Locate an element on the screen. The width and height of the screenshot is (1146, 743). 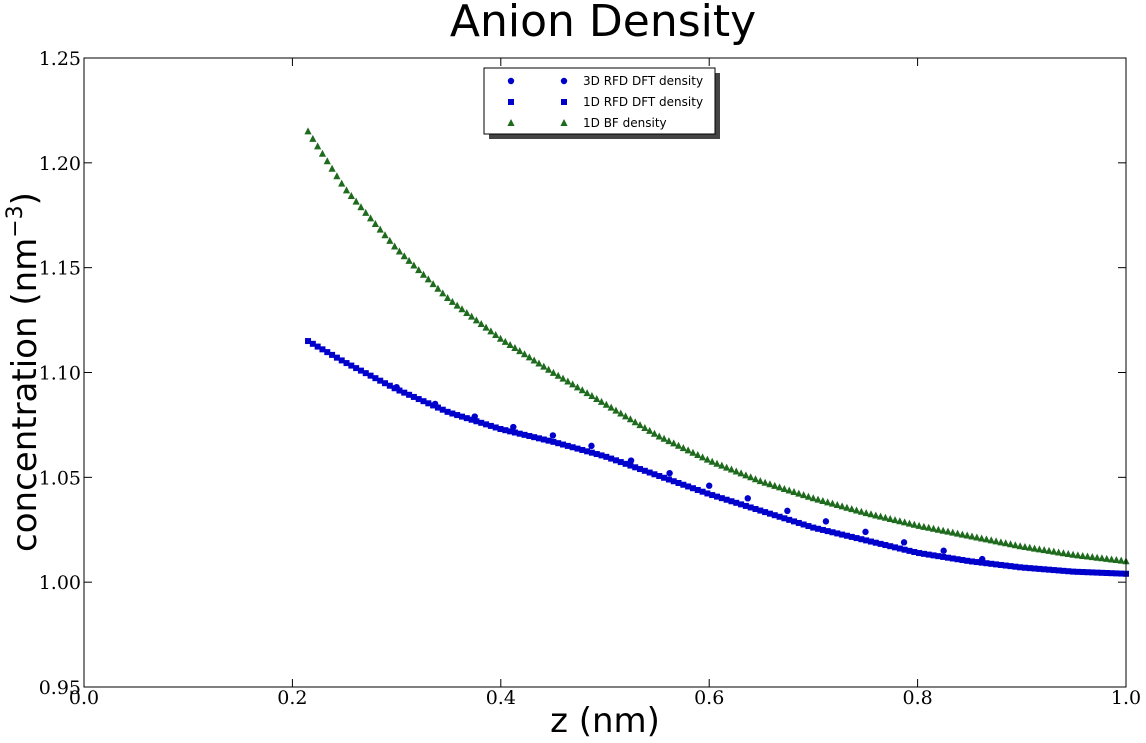
y-axis-label: concentration (nm−3) is located at coordinates (24, 372).